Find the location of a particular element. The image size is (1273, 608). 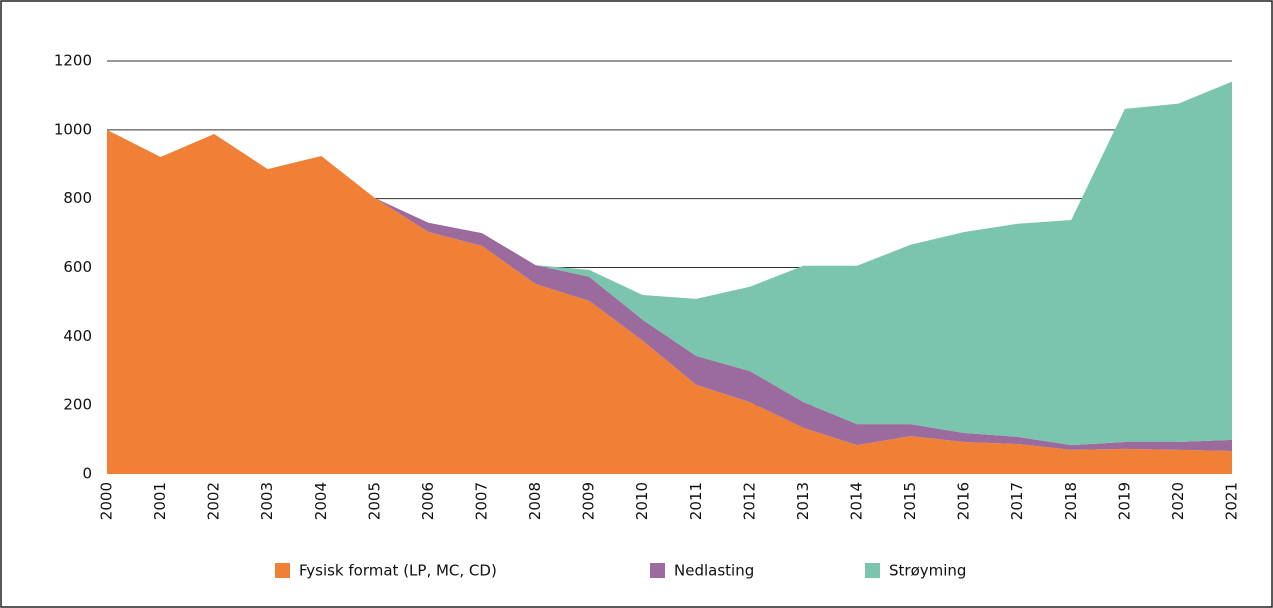

y-tick-label: 200 is located at coordinates (77, 405).